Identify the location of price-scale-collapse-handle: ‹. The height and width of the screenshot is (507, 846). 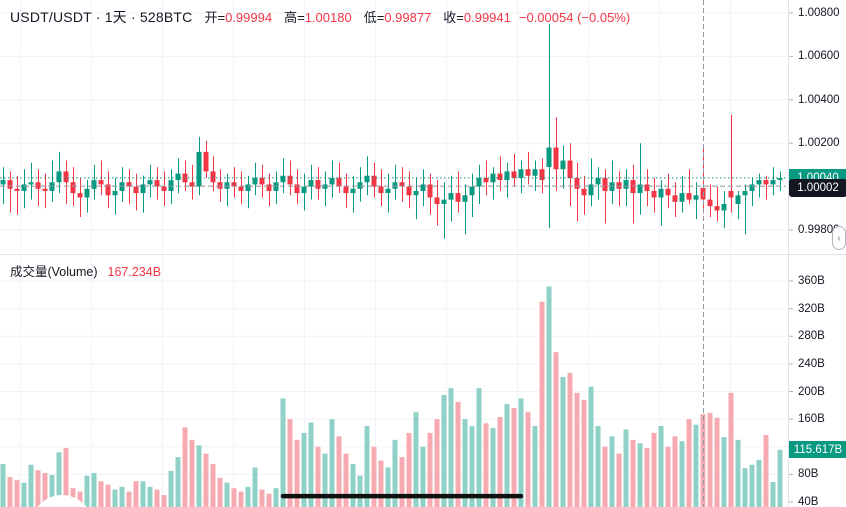
(839, 238).